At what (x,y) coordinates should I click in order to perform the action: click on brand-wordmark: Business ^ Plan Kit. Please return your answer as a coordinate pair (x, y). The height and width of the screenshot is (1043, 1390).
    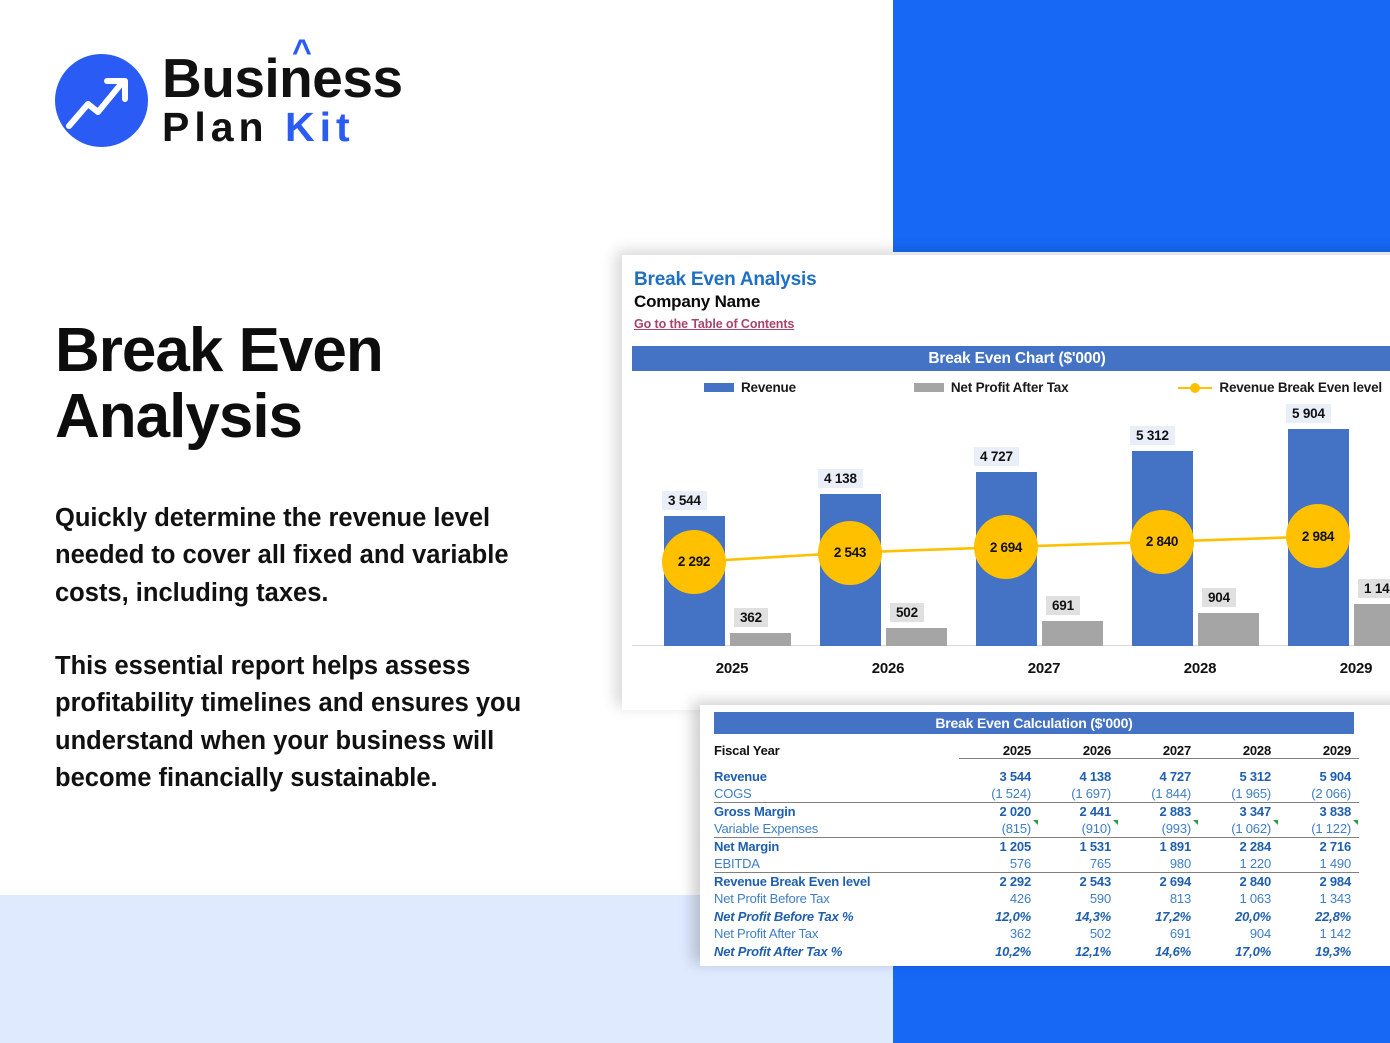
    Looking at the image, I should click on (282, 91).